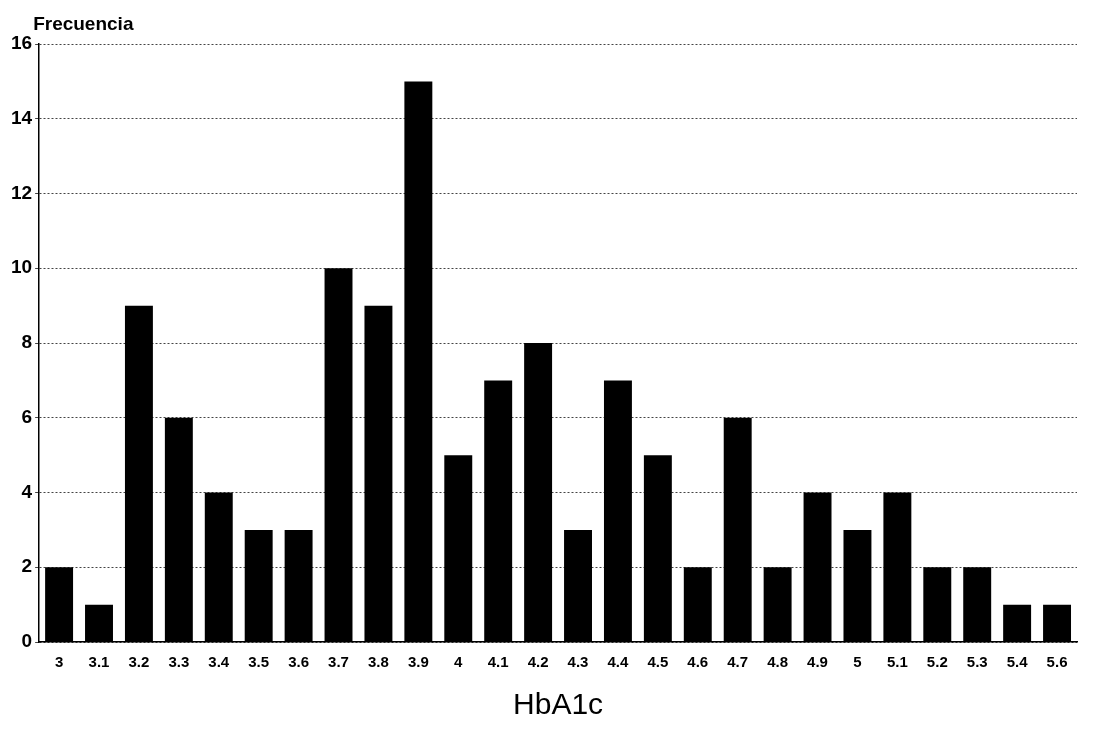 Image resolution: width=1093 pixels, height=736 pixels. I want to click on x-tick-label: 4.7, so click(738, 662).